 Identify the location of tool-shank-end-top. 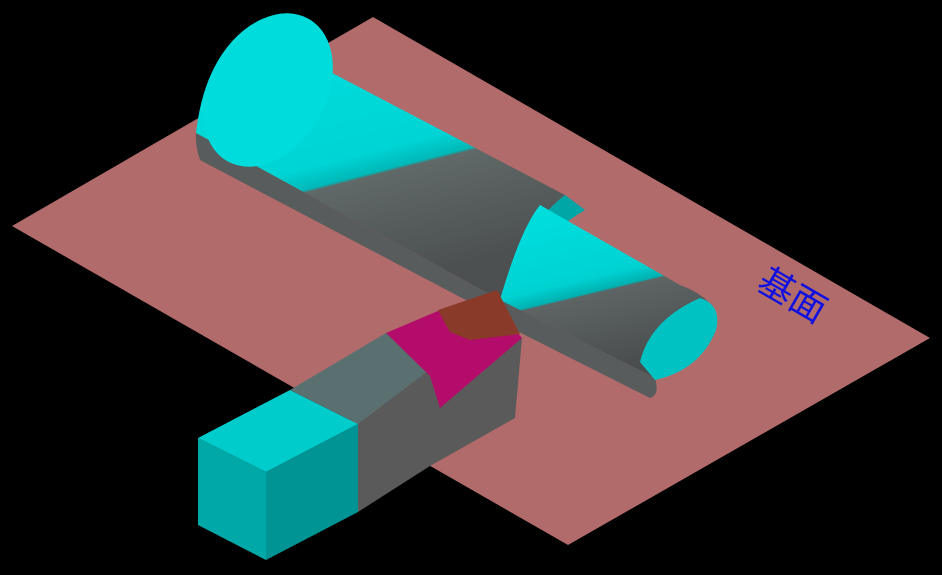
(278, 431).